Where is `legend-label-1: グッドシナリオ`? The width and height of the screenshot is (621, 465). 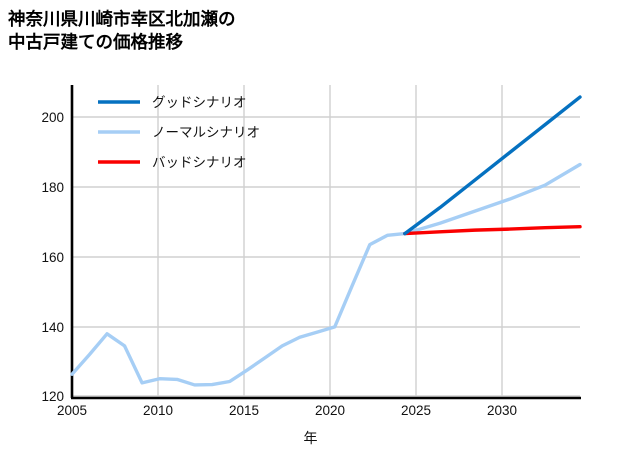 legend-label-1: グッドシナリオ is located at coordinates (199, 102).